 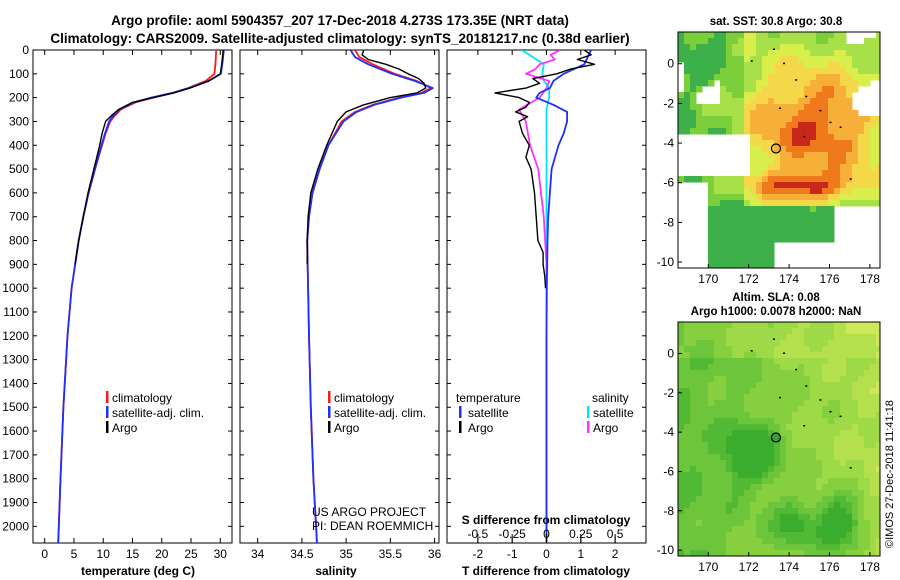 What do you see at coordinates (19, 121) in the screenshot?
I see `depth-tick-label: 300` at bounding box center [19, 121].